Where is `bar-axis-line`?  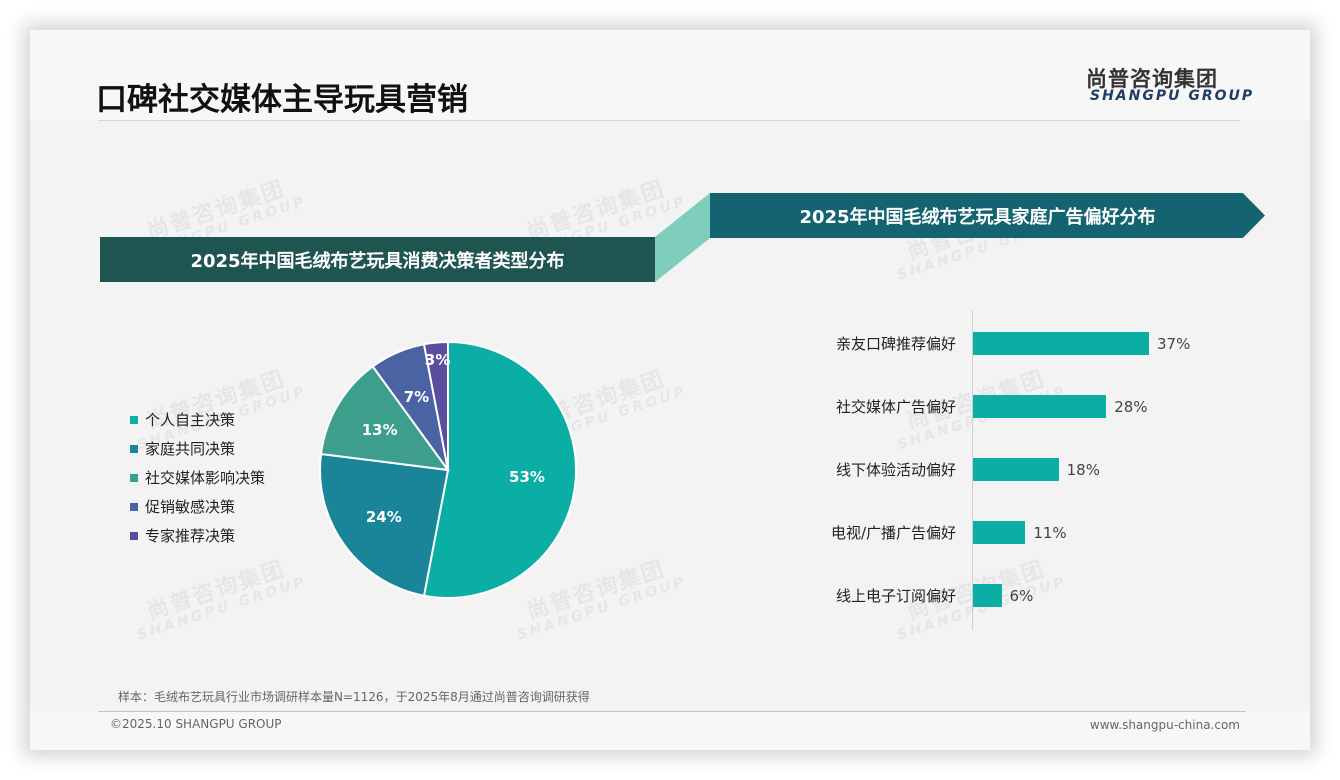 bar-axis-line is located at coordinates (972, 470).